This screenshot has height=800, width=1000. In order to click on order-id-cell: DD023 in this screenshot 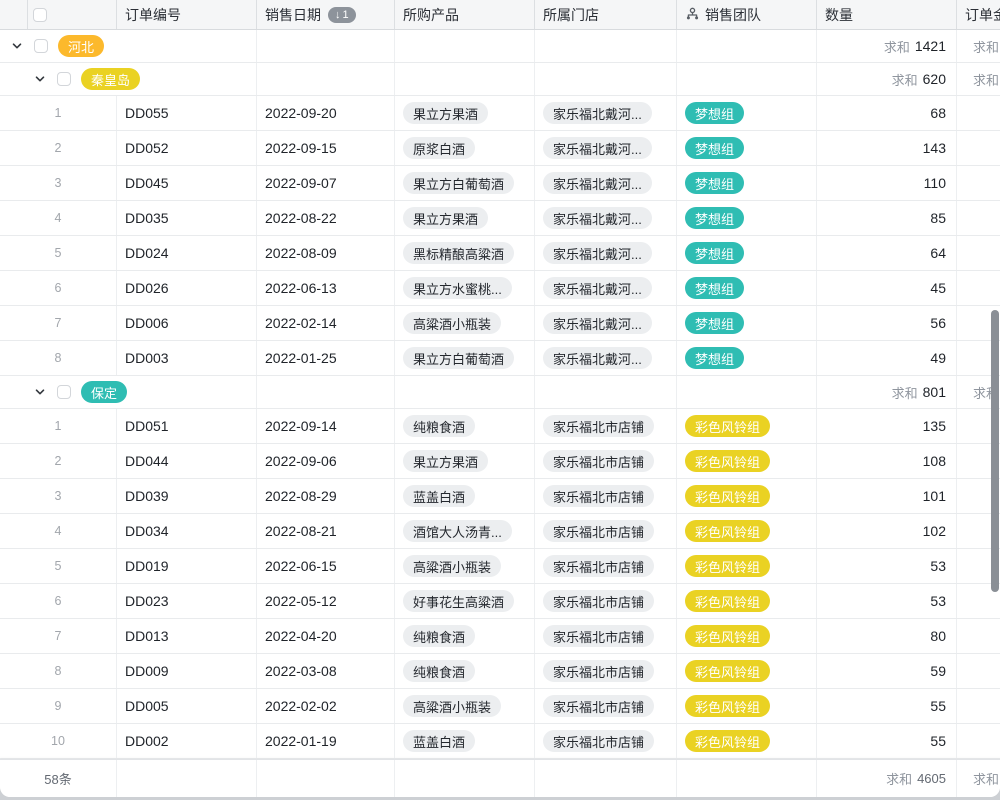, I will do `click(187, 601)`.